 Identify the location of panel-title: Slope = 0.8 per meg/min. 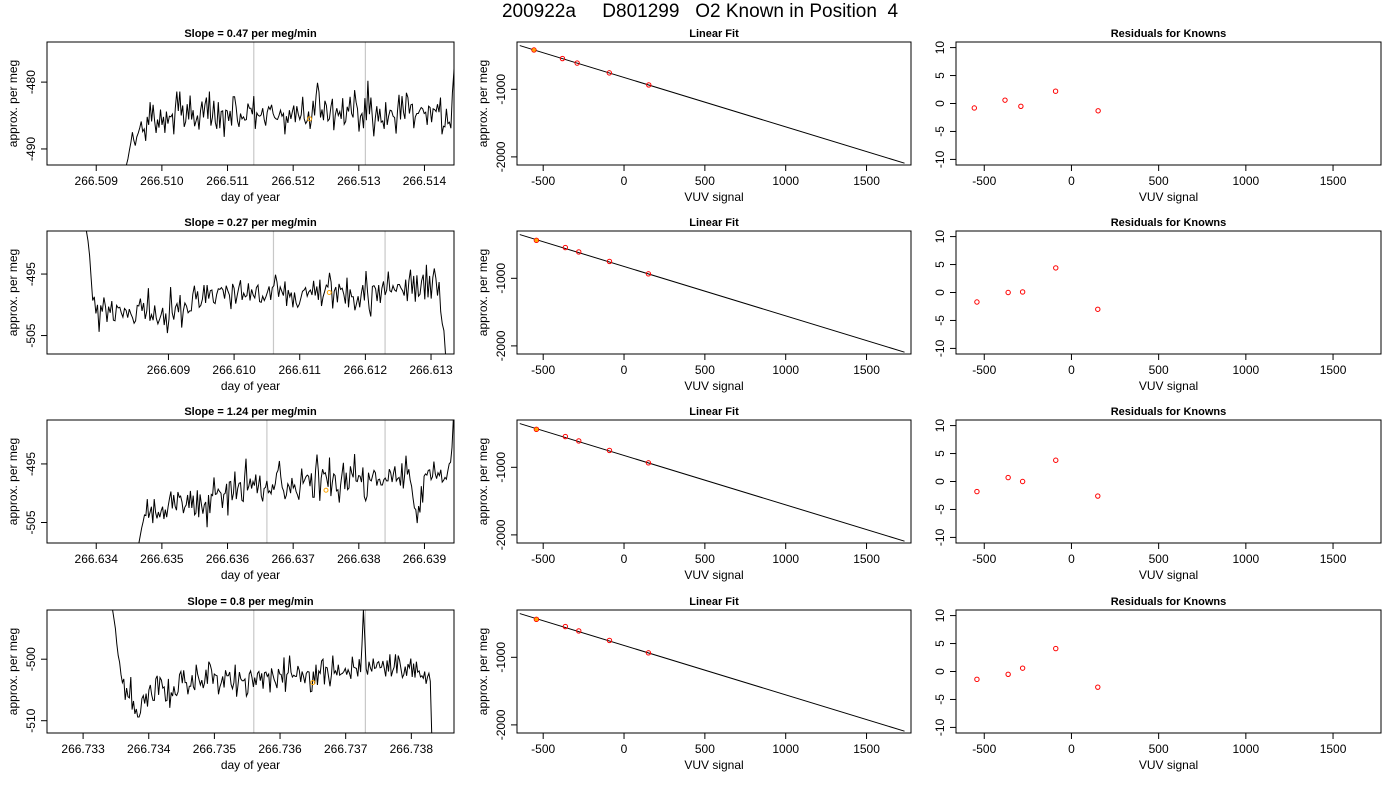
(250, 602).